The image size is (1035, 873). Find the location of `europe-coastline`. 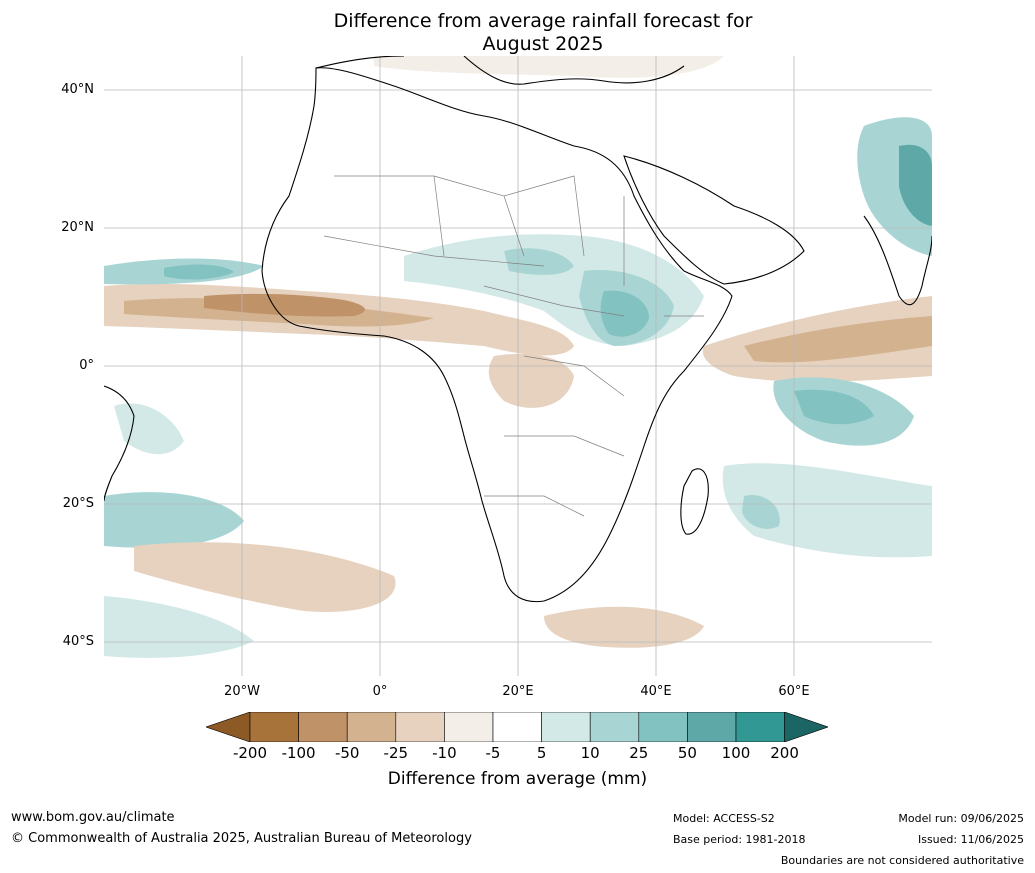

europe-coastline is located at coordinates (500, 70).